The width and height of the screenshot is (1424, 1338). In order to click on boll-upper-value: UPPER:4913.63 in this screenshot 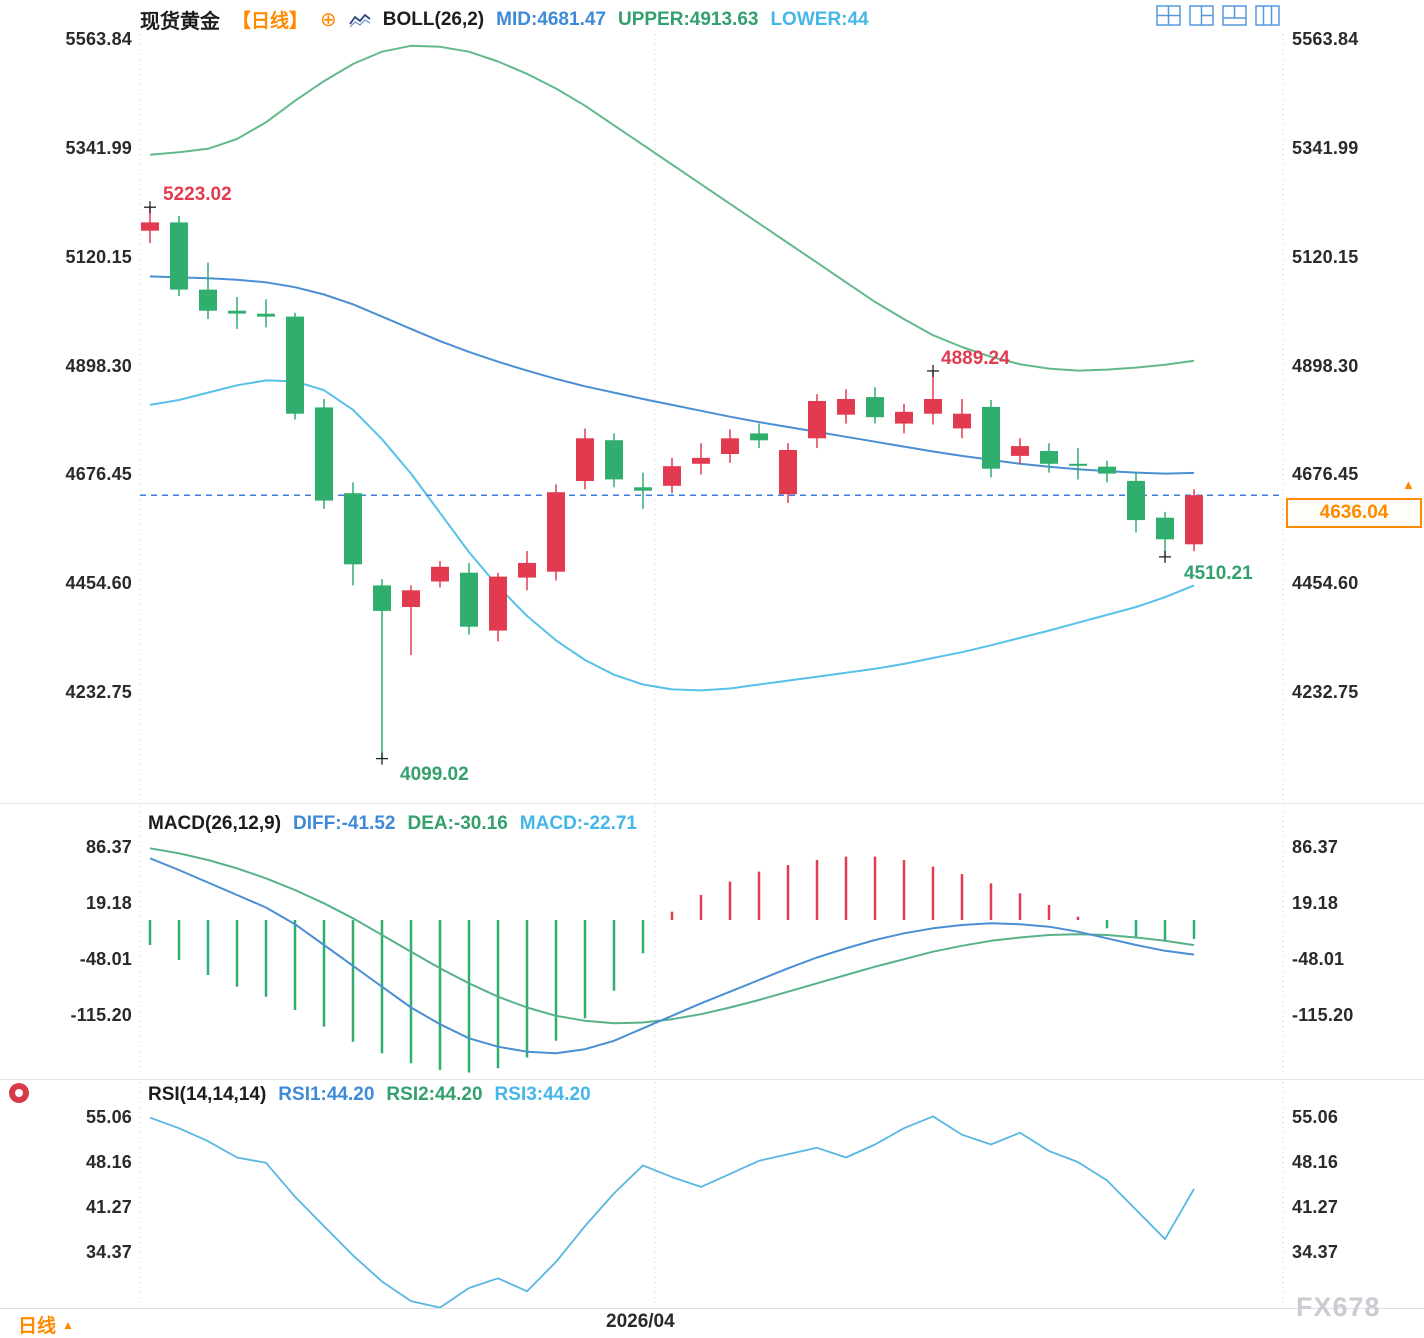, I will do `click(688, 19)`.